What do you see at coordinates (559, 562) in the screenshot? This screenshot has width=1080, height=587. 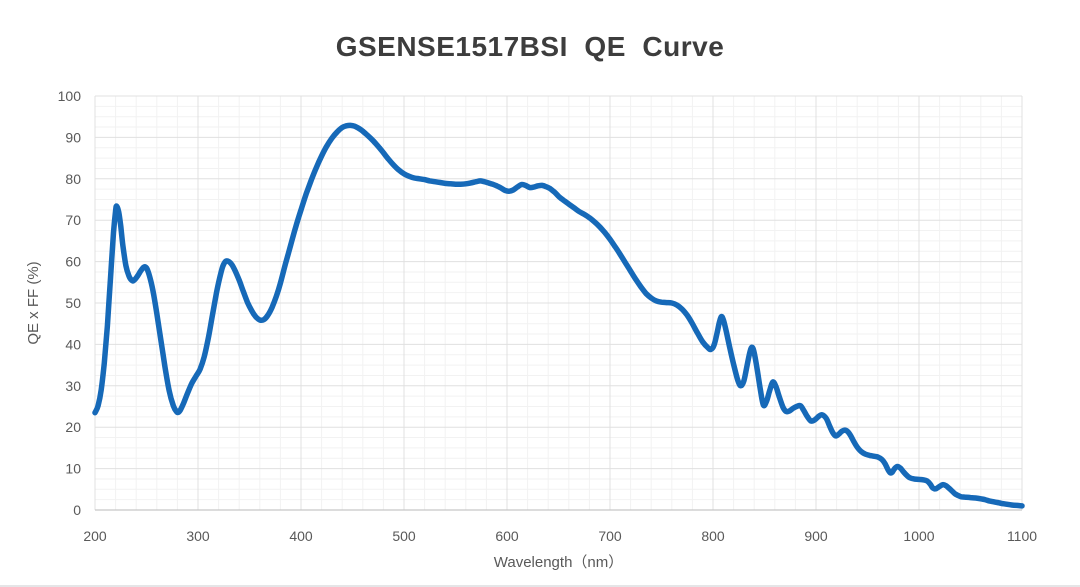 I see `x-axis-title: Wavelength（nm）` at bounding box center [559, 562].